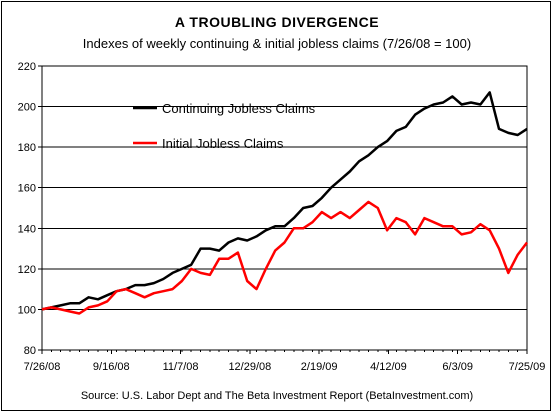 The width and height of the screenshot is (554, 414). What do you see at coordinates (27, 67) in the screenshot?
I see `y-tick-label: 220` at bounding box center [27, 67].